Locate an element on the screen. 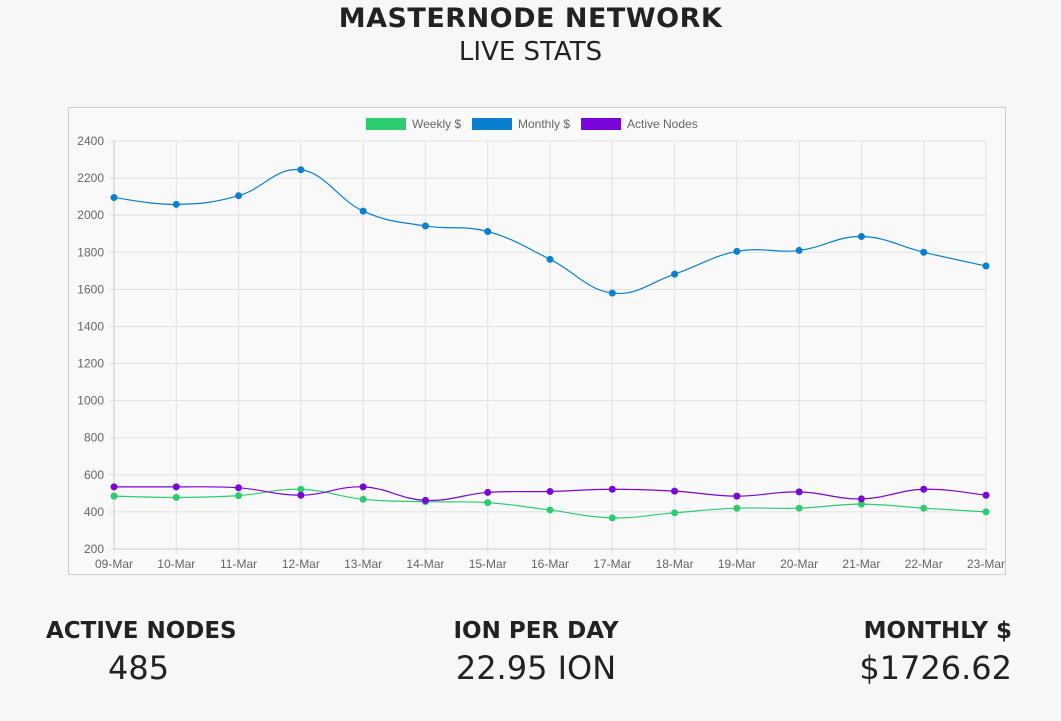  y-tick-label: 800 is located at coordinates (94, 438).